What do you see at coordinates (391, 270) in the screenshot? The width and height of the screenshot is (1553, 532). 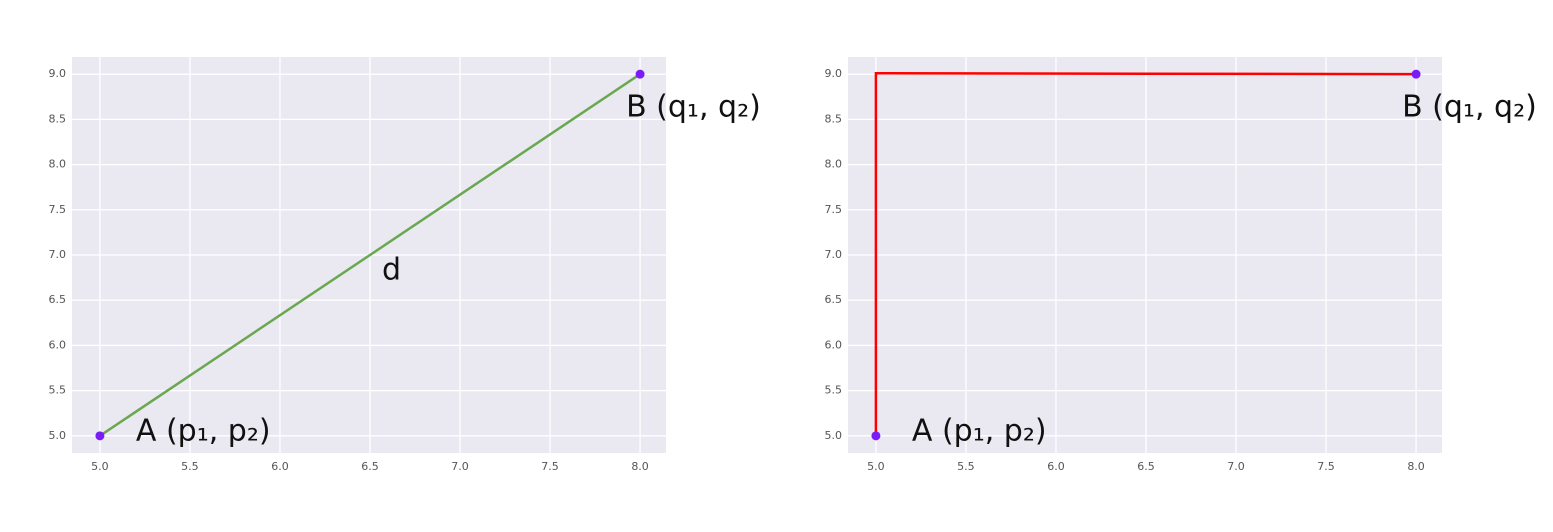 I see `annotation: d` at bounding box center [391, 270].